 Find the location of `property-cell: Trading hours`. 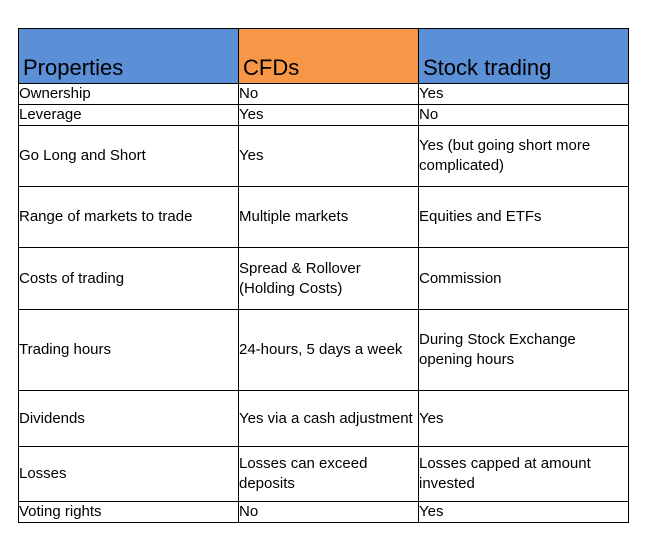

property-cell: Trading hours is located at coordinates (128, 350).